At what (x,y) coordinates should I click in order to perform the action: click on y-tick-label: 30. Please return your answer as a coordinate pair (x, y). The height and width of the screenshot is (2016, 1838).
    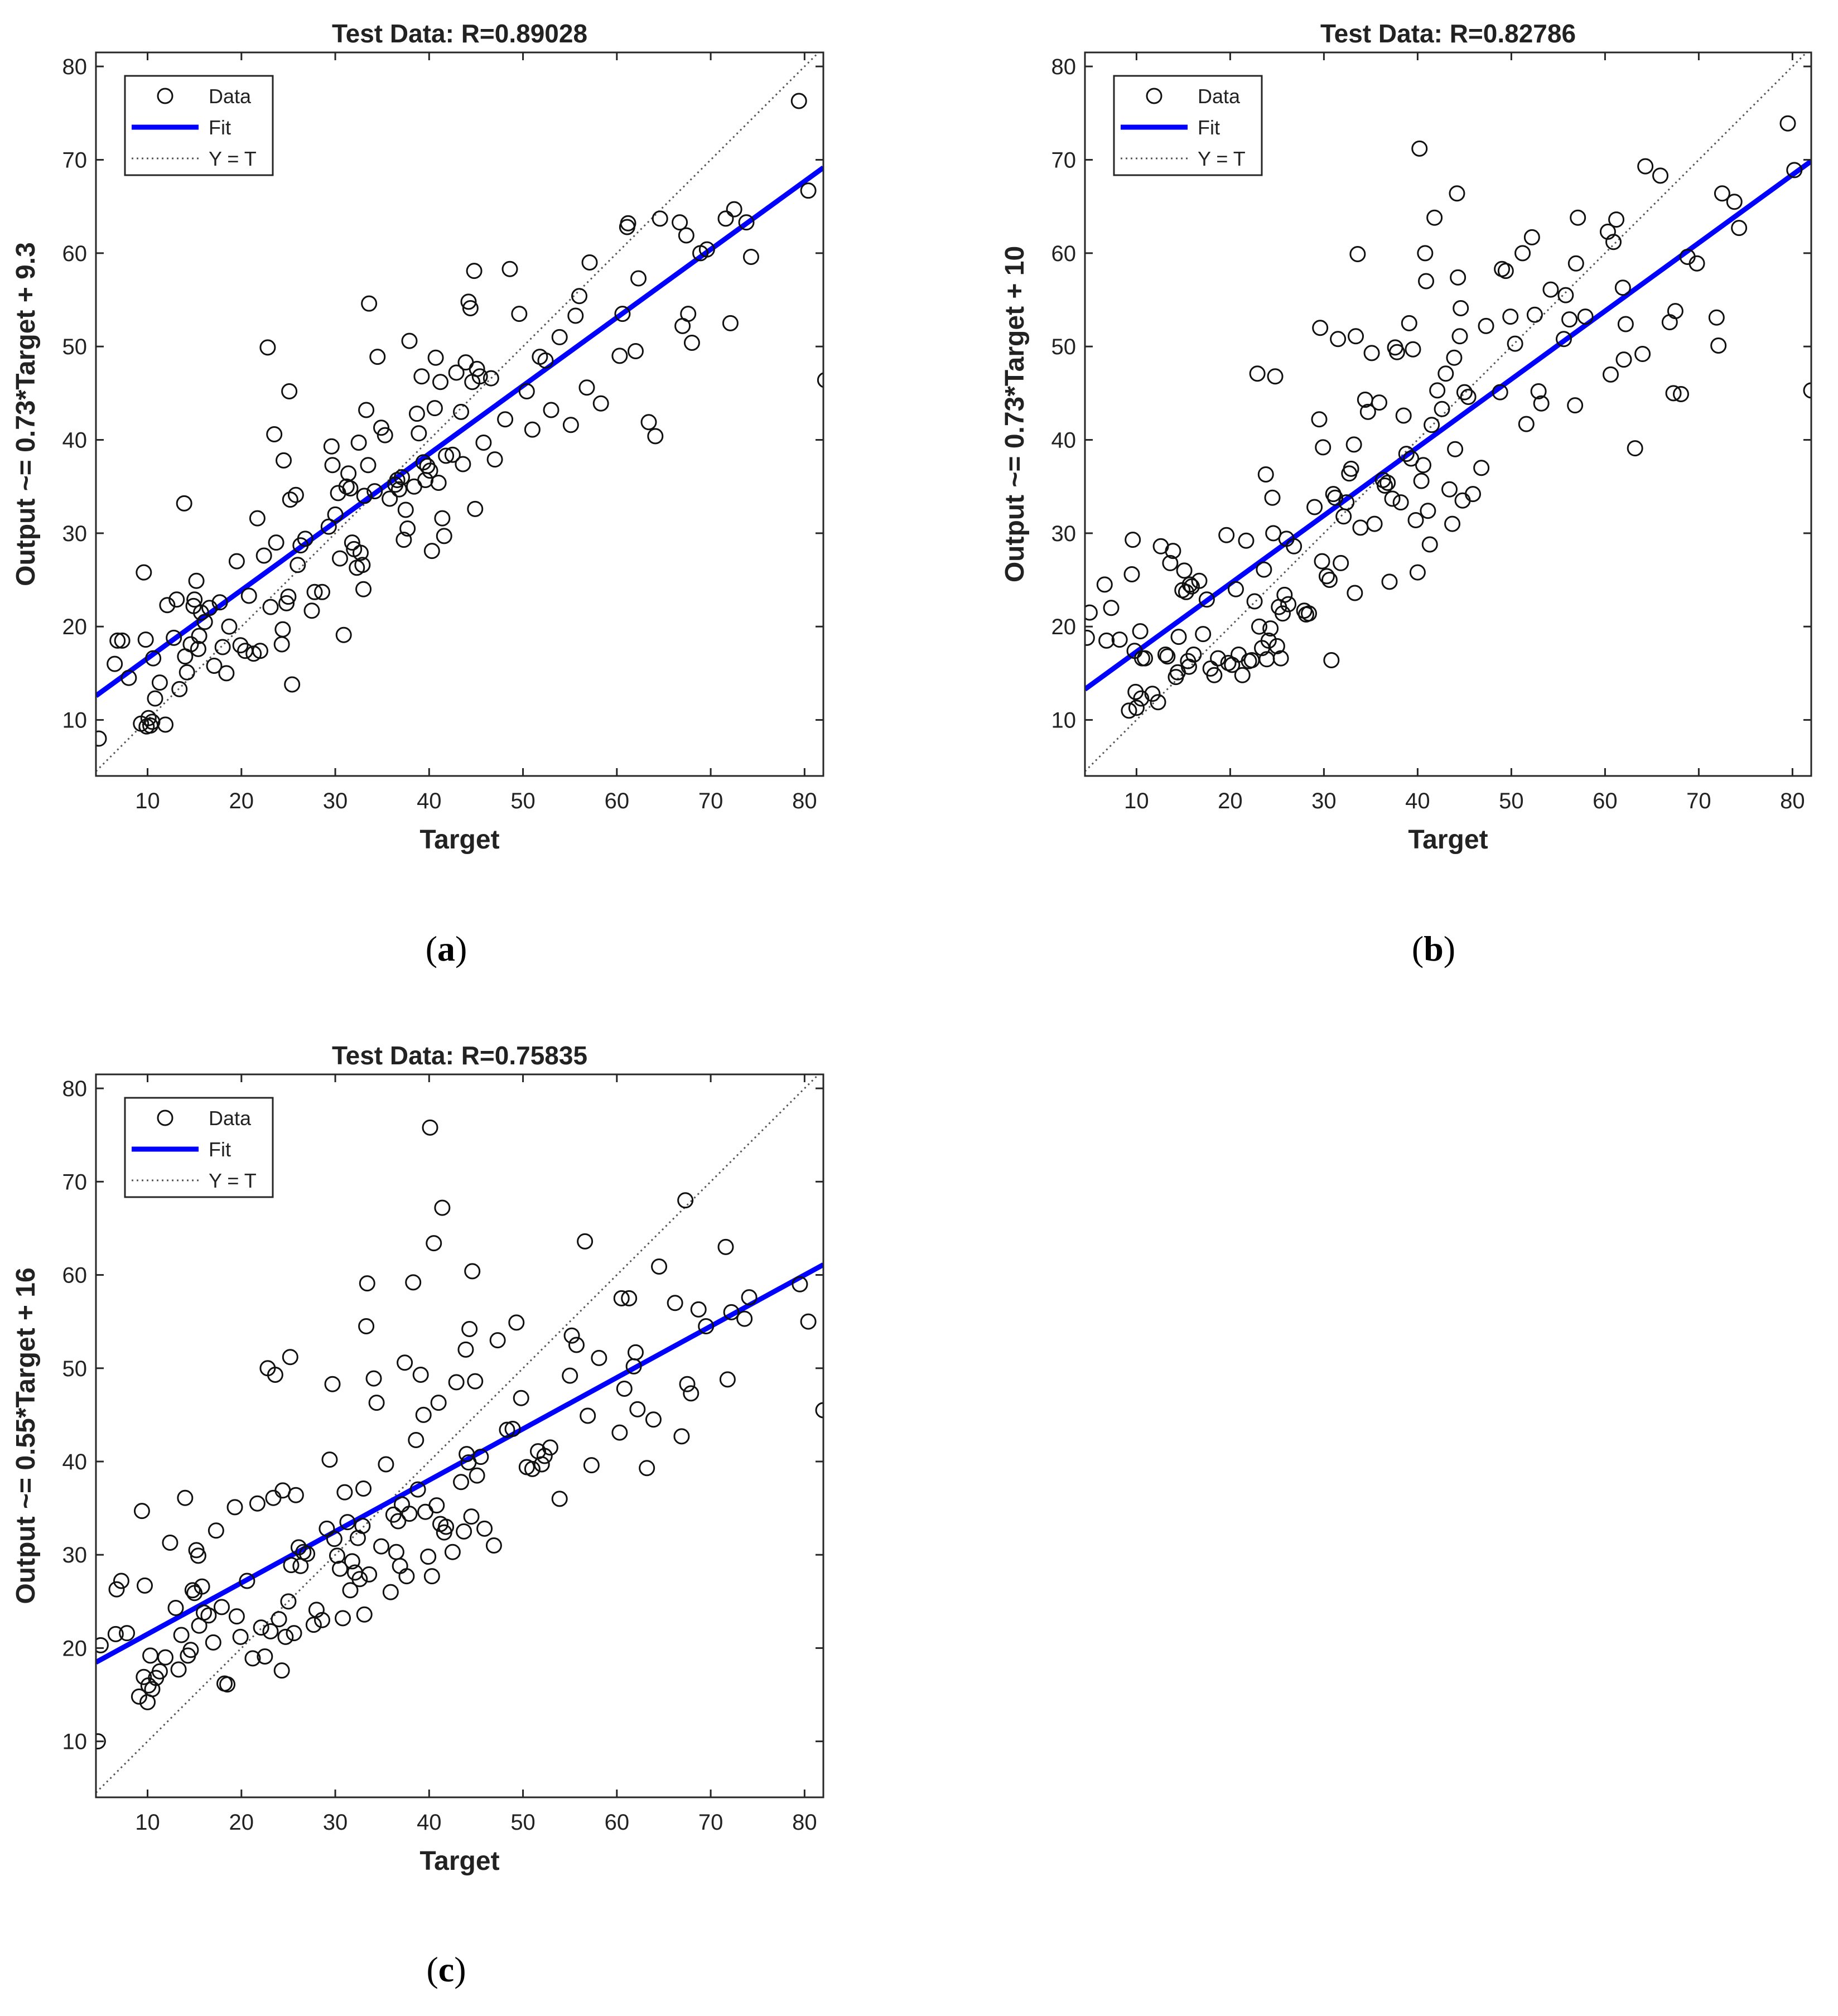
    Looking at the image, I should click on (75, 1555).